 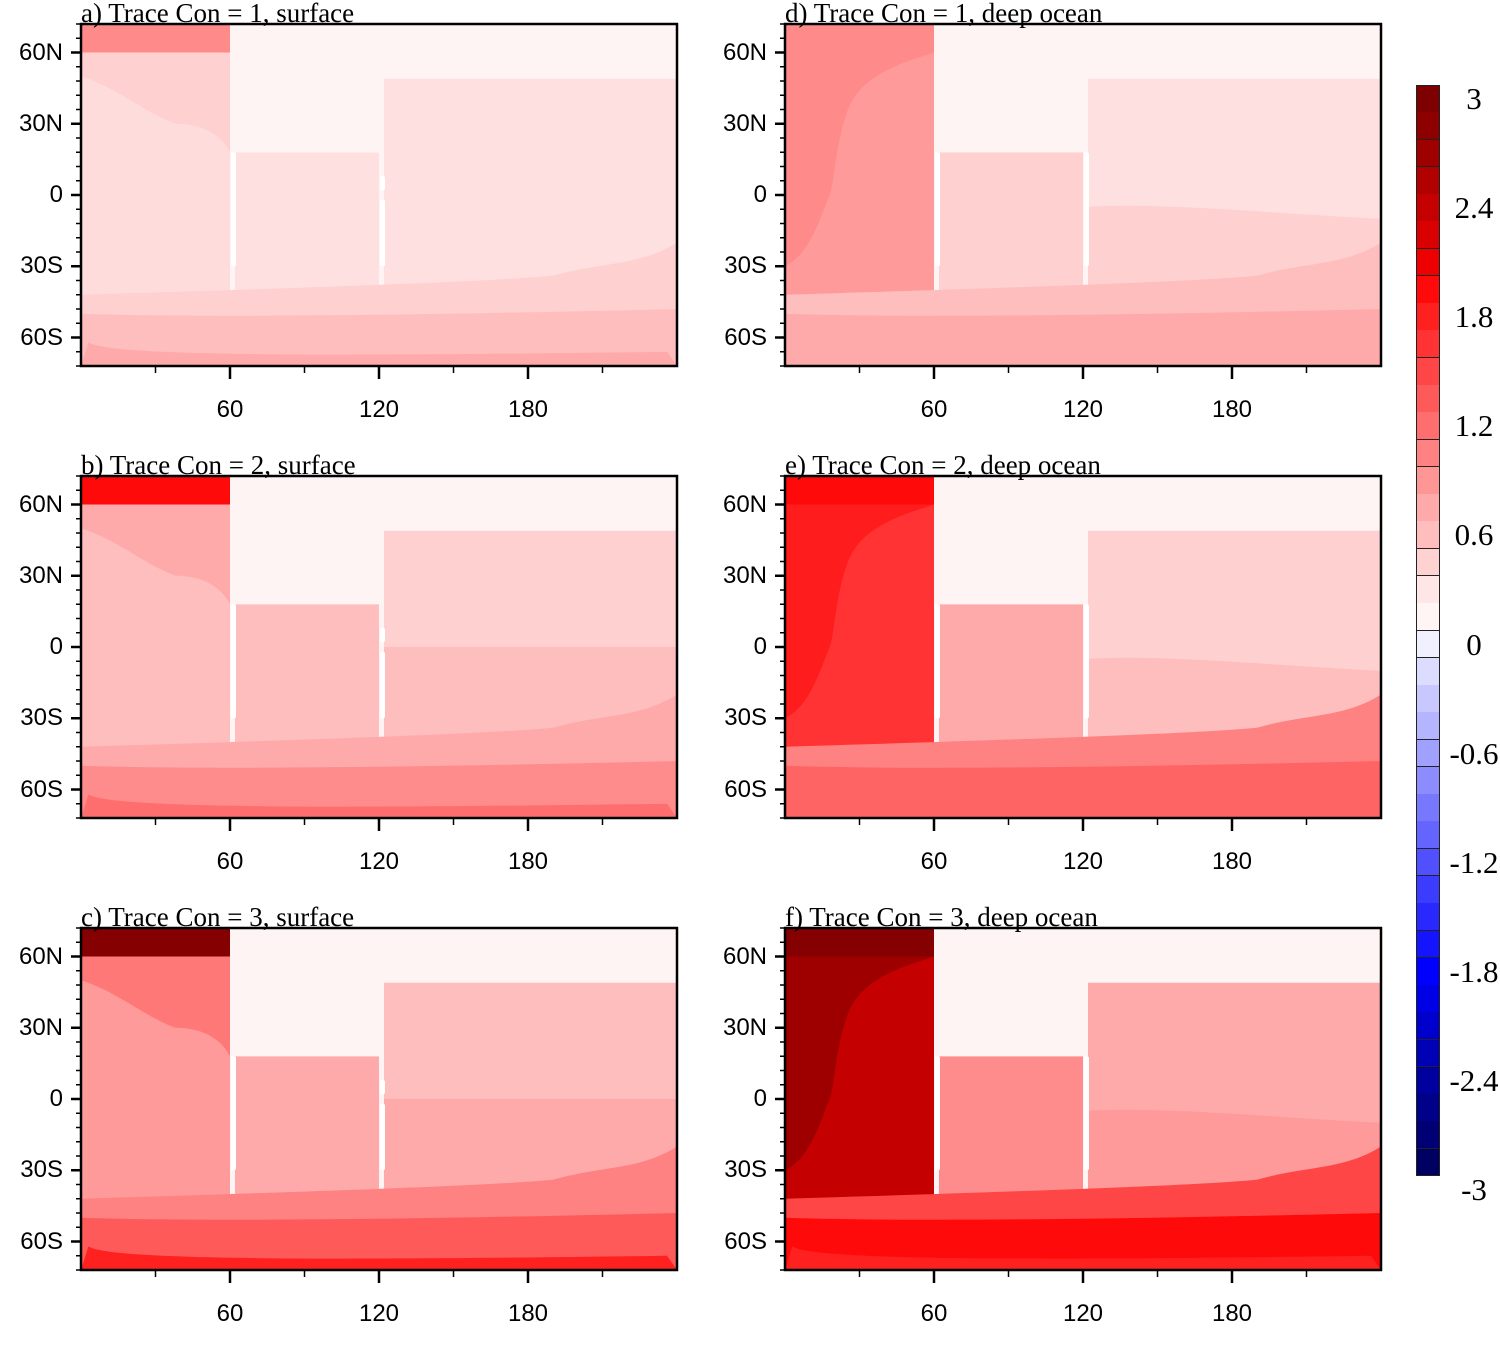 What do you see at coordinates (1474, 98) in the screenshot?
I see `colorbar-label: 3` at bounding box center [1474, 98].